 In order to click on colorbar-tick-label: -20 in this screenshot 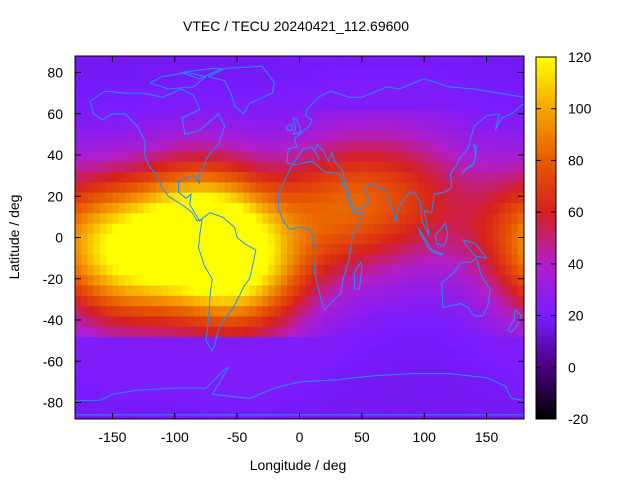, I will do `click(578, 419)`.